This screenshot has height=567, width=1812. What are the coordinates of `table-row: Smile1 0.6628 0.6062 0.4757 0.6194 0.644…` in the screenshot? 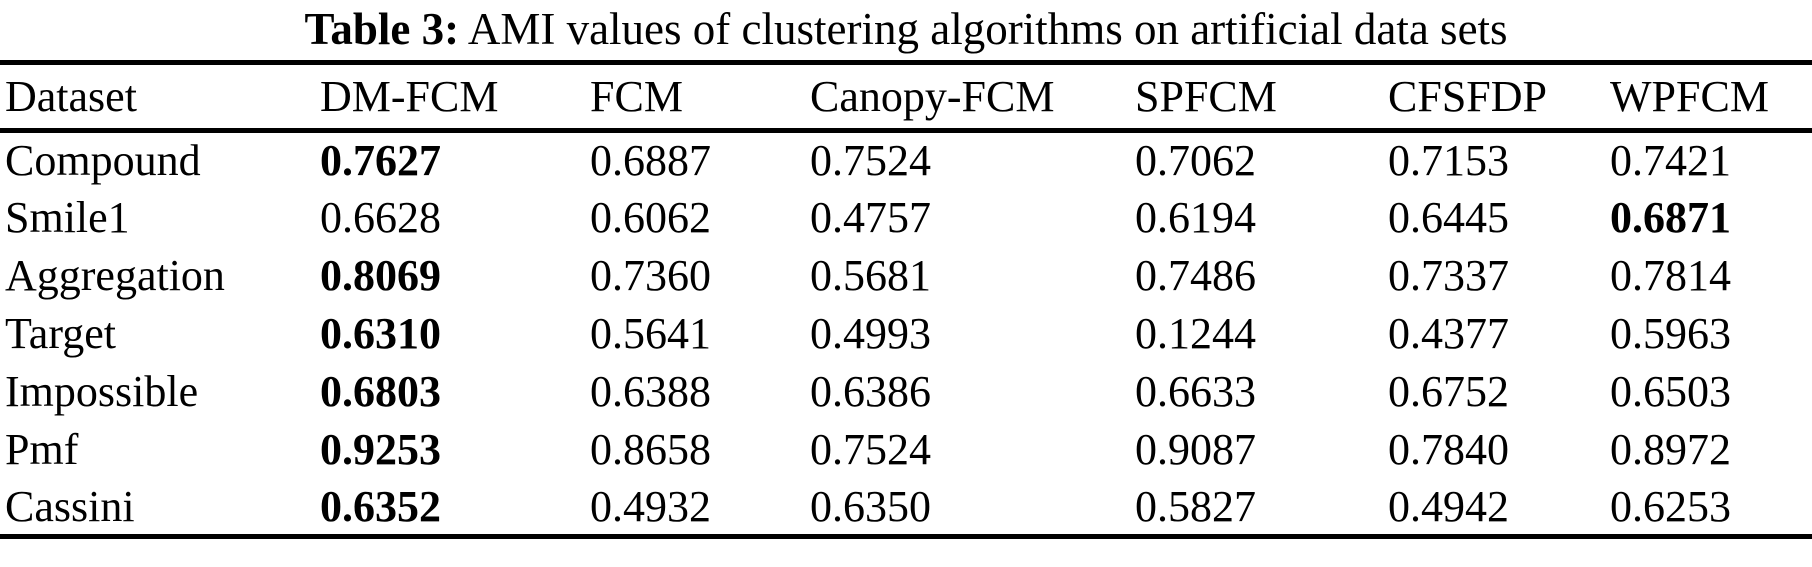 It's located at (906, 218).